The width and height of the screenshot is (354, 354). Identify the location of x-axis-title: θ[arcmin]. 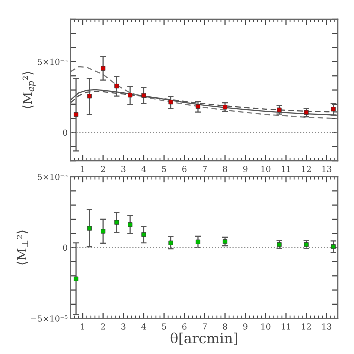
(204, 339).